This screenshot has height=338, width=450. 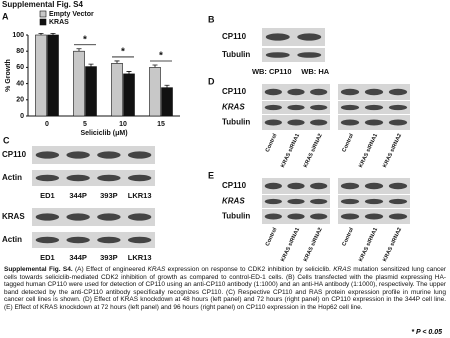 I want to click on x-tick-label: 10, so click(x=123, y=124).